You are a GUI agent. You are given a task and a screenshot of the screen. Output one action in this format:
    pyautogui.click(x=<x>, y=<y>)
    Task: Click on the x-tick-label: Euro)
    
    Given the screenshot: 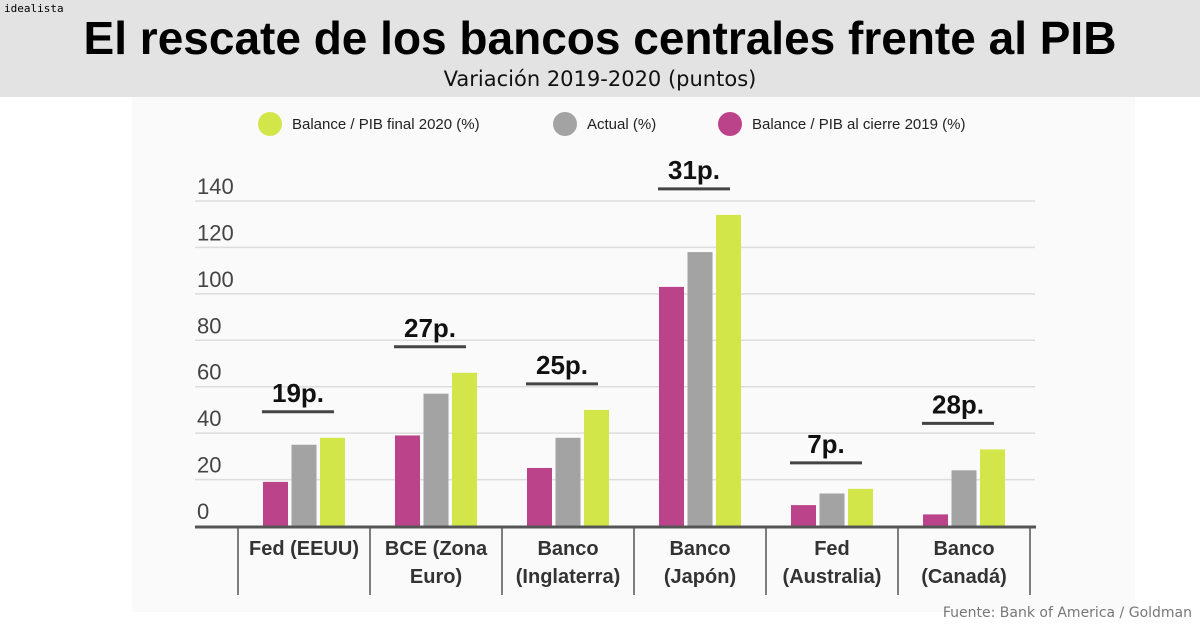 What is the action you would take?
    pyautogui.click(x=436, y=577)
    